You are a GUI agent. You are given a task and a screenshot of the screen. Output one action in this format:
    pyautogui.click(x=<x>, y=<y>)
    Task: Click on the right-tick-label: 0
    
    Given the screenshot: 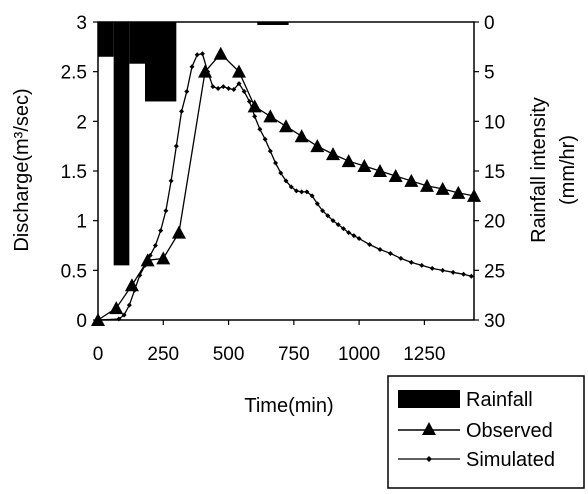 What is the action you would take?
    pyautogui.click(x=489, y=23)
    